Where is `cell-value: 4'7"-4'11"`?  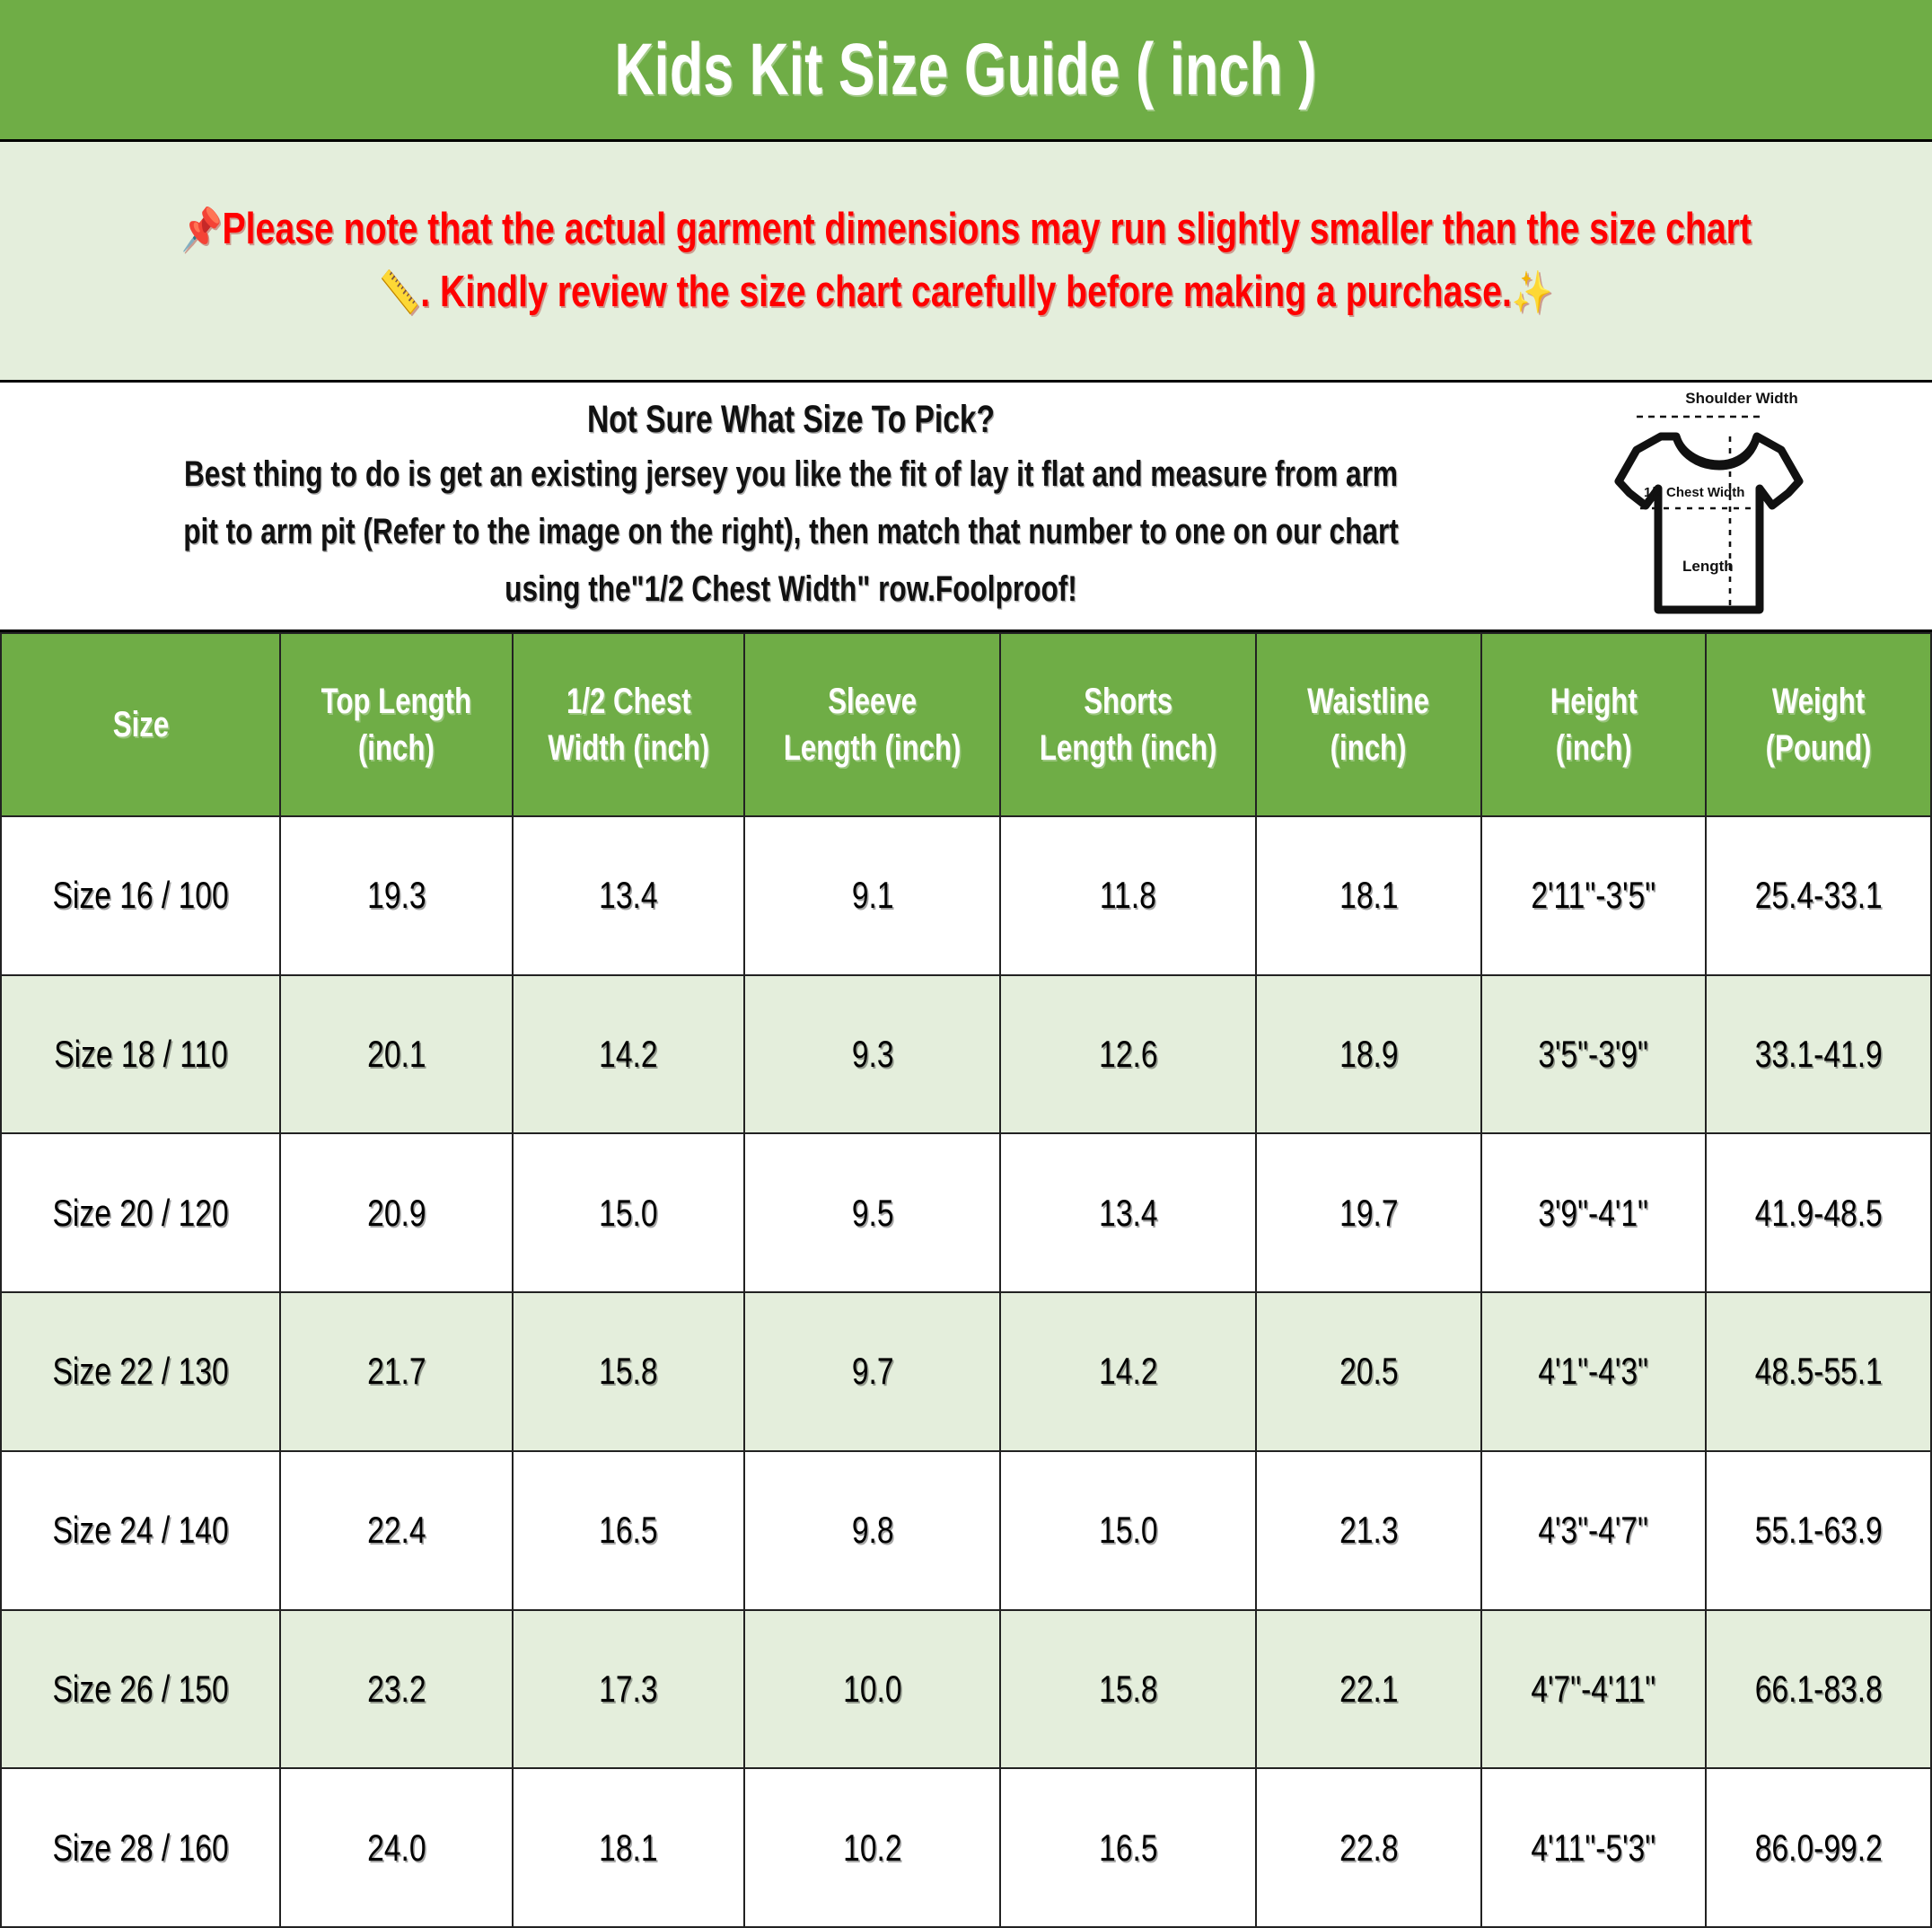
cell-value: 4'7"-4'11" is located at coordinates (1593, 1688).